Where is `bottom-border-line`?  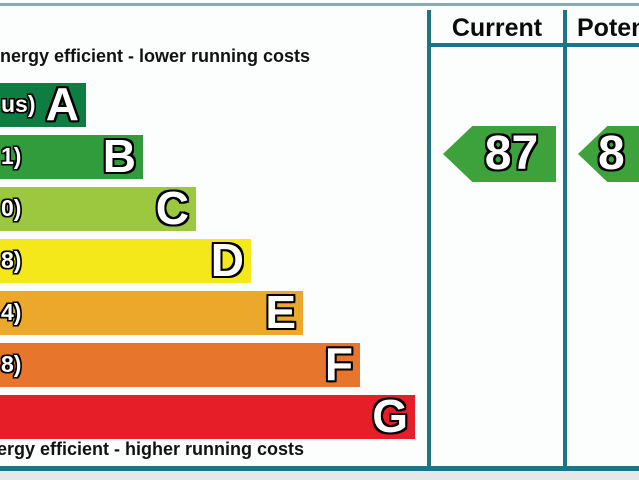
bottom-border-line is located at coordinates (319, 468).